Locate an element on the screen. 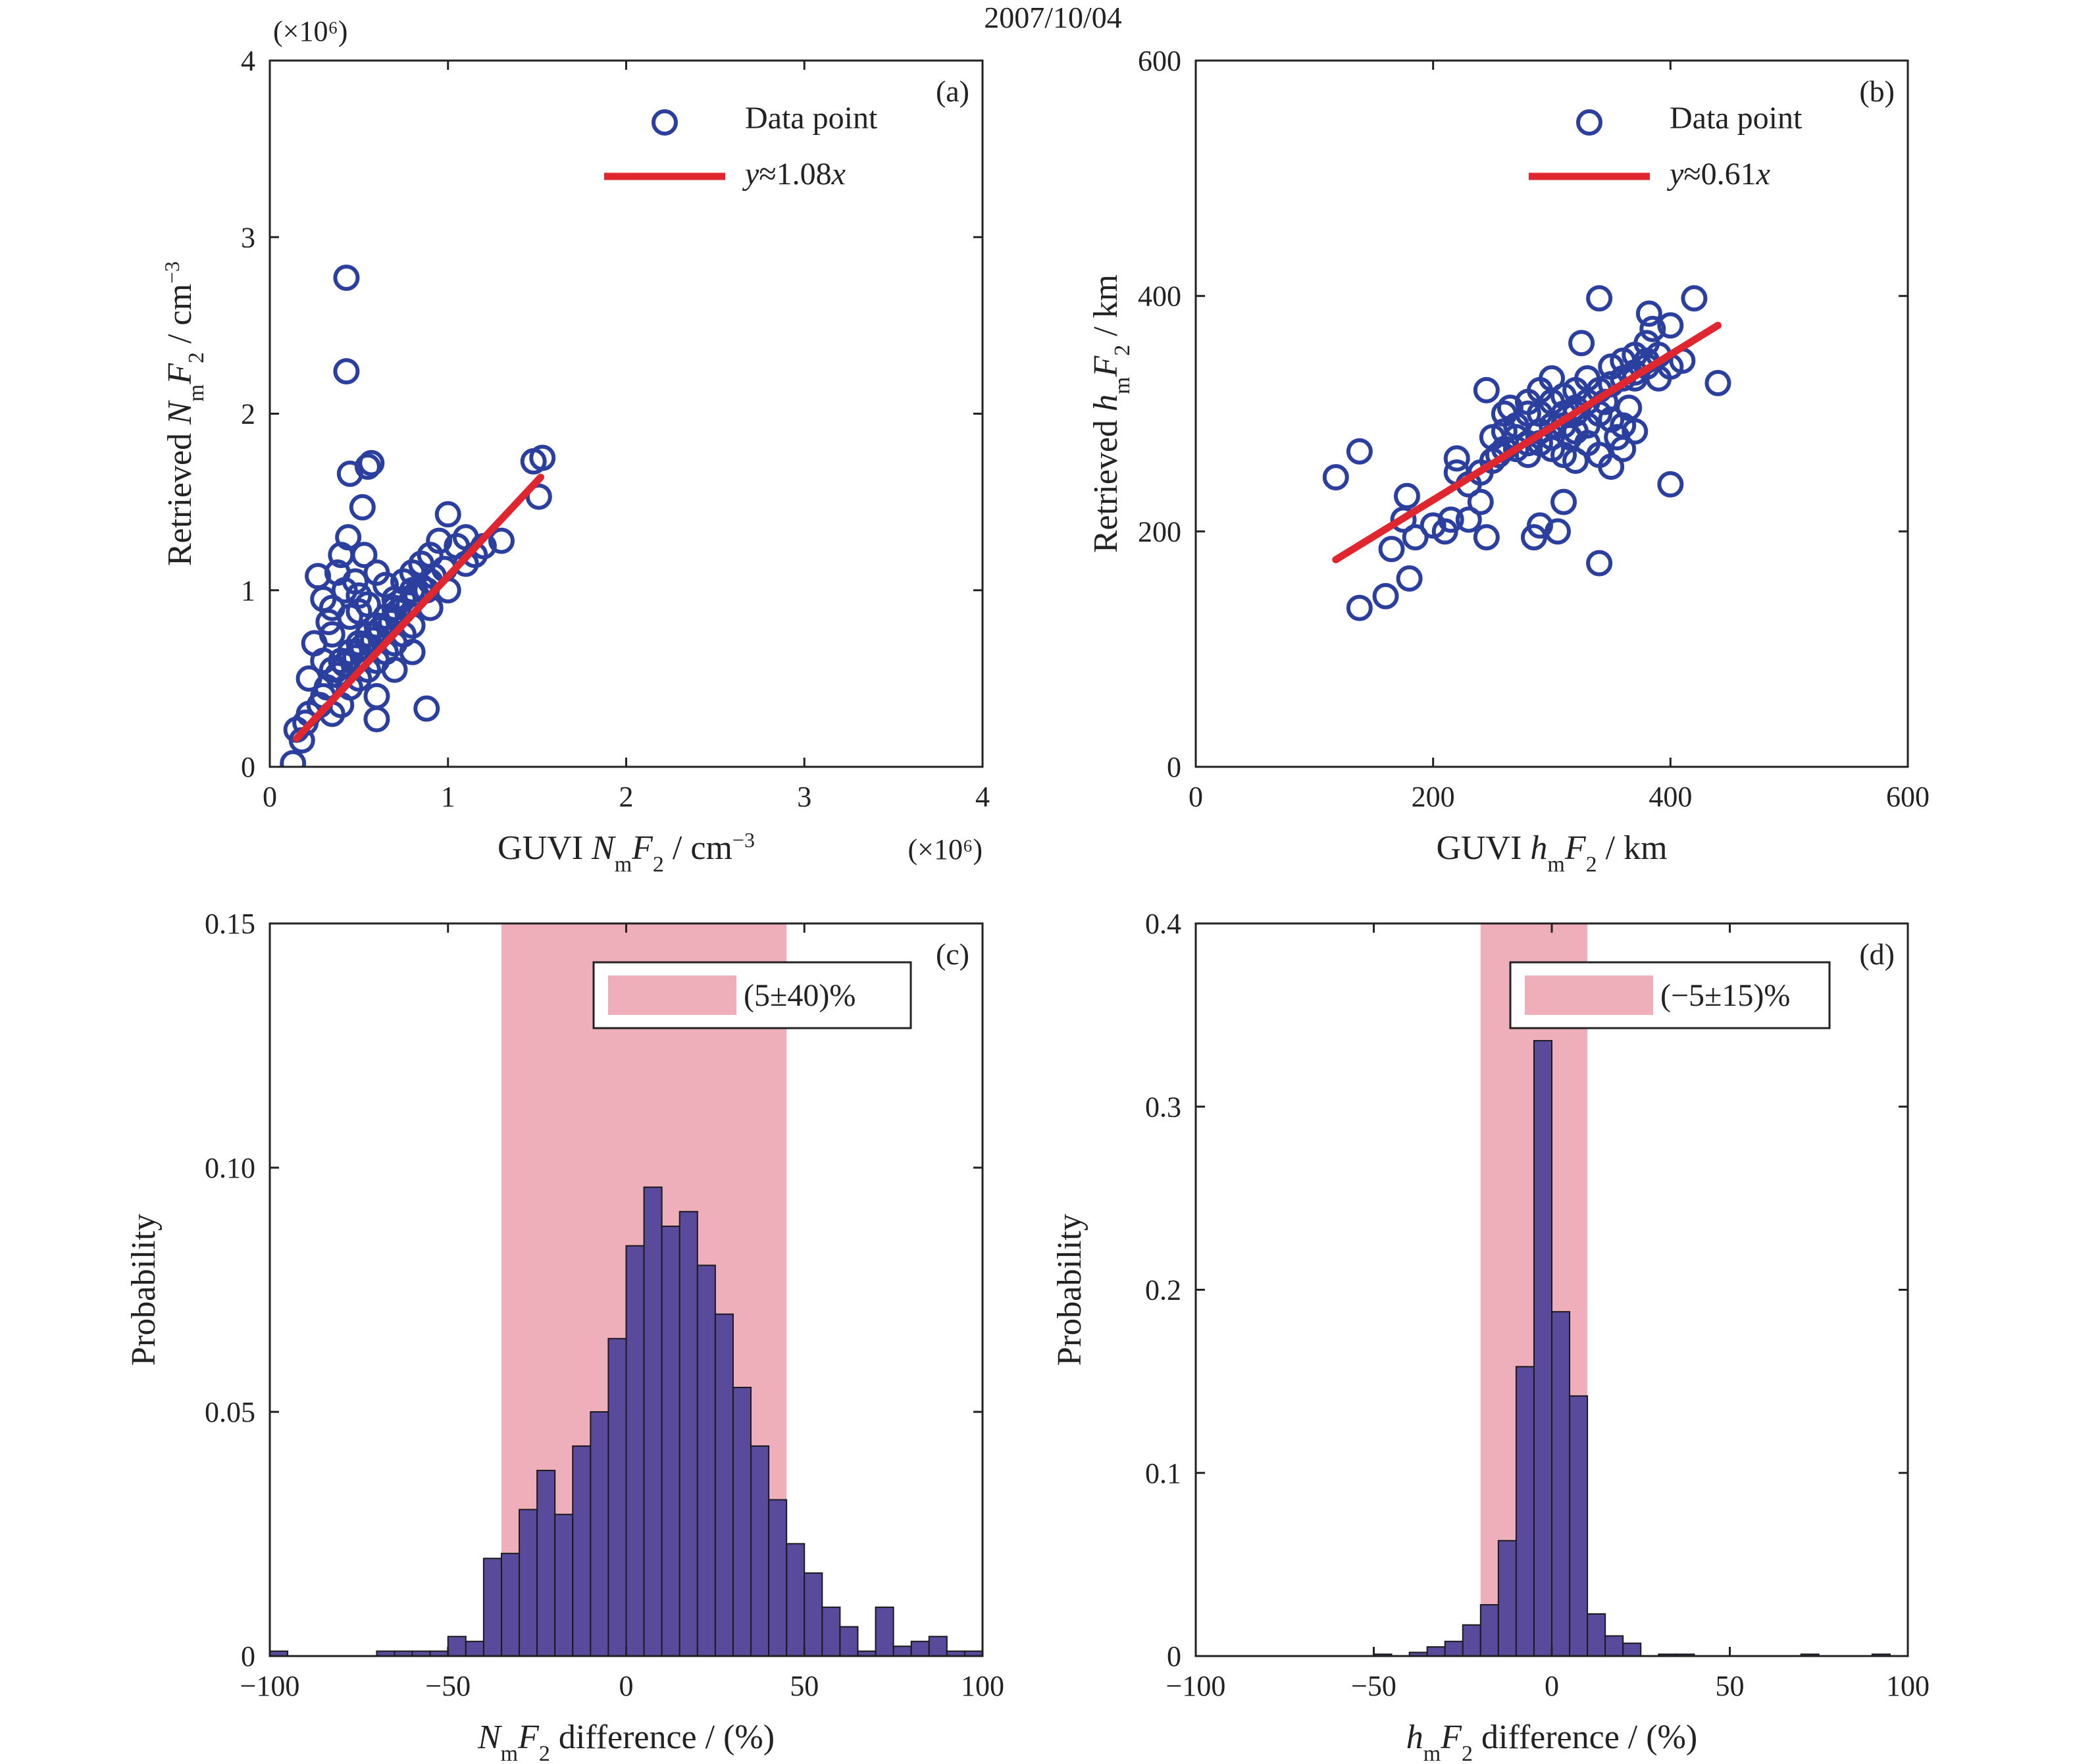  x-tick-label: 600 is located at coordinates (1908, 797).